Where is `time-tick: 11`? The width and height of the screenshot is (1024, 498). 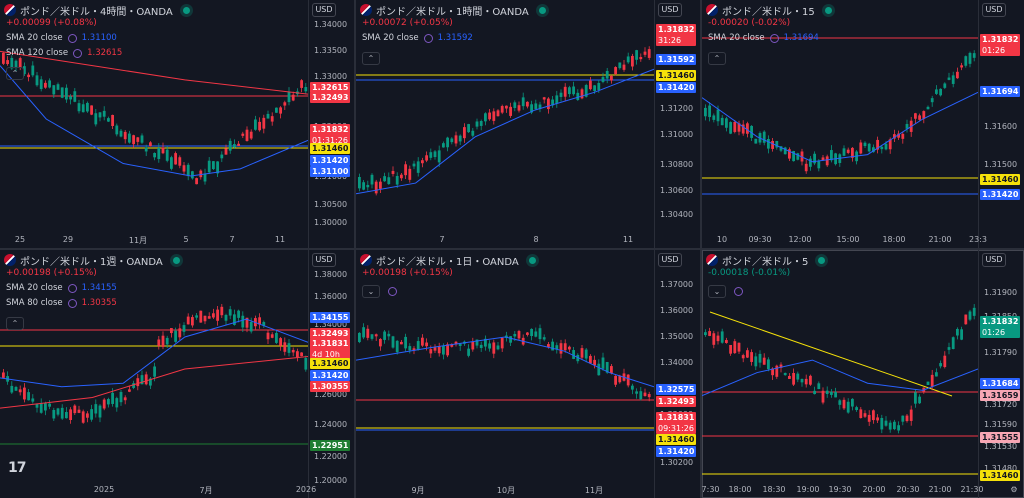 time-tick: 11 is located at coordinates (280, 239).